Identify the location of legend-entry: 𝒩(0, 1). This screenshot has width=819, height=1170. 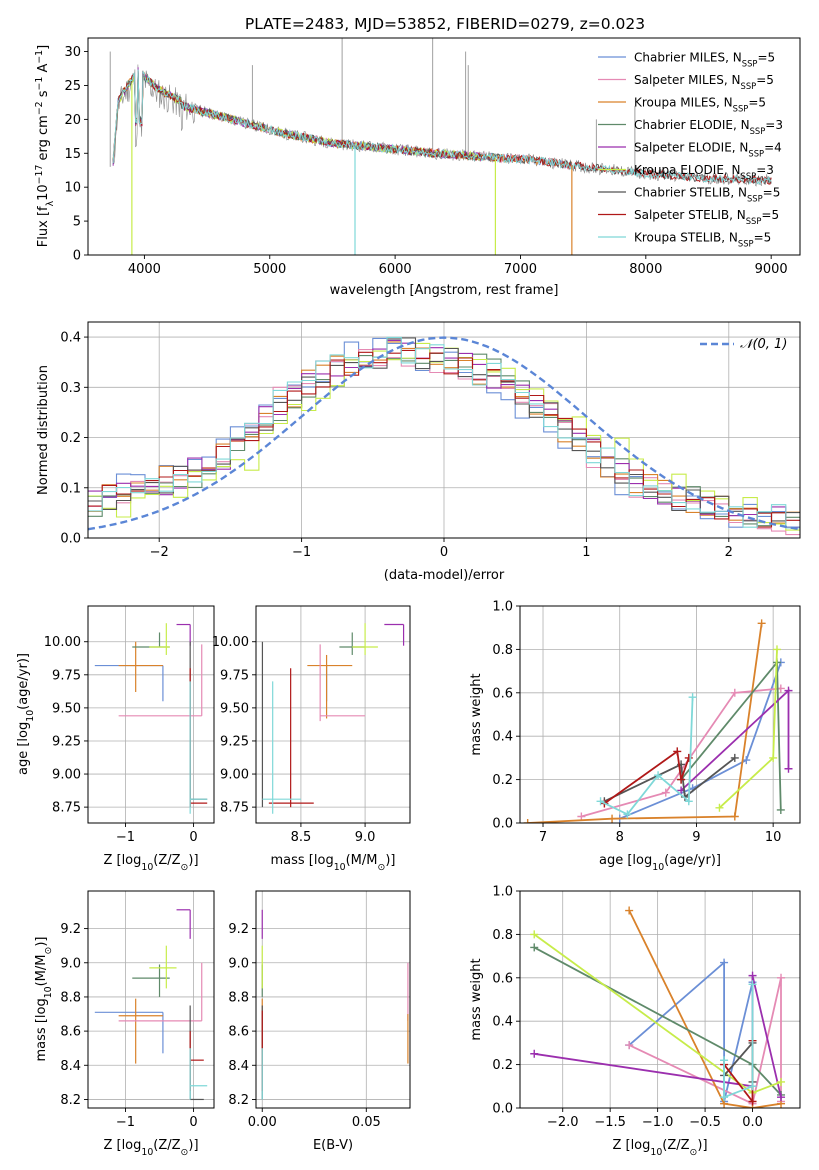
(763, 344).